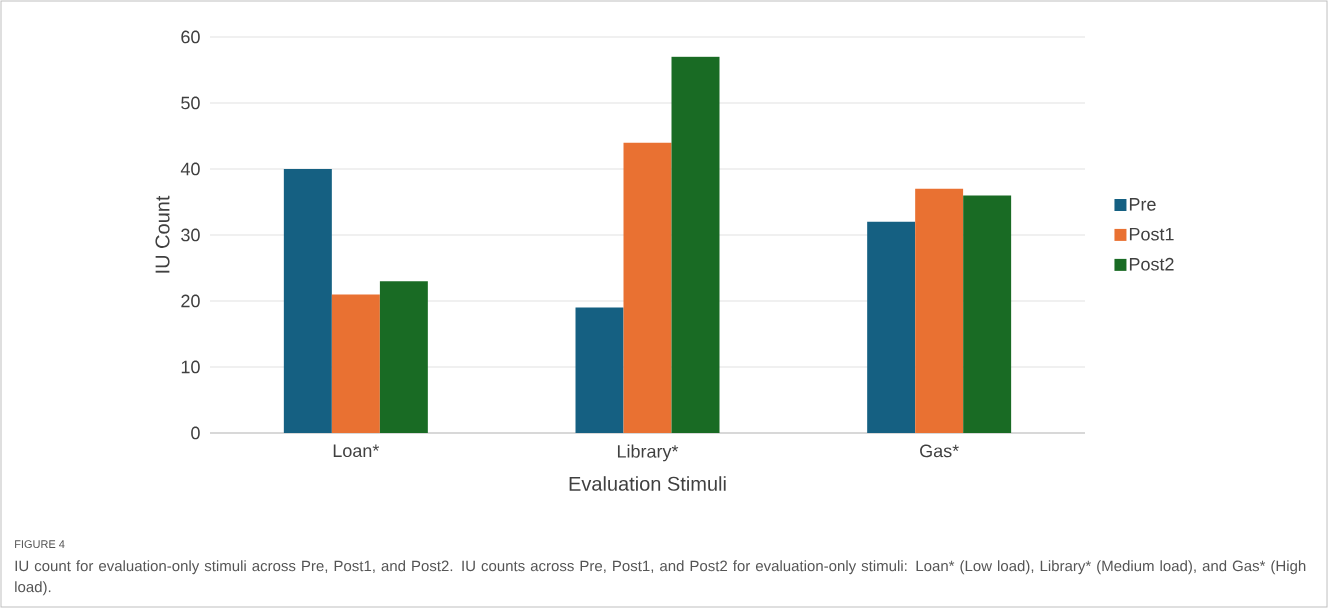  What do you see at coordinates (1151, 234) in the screenshot?
I see `legend-label: Post1` at bounding box center [1151, 234].